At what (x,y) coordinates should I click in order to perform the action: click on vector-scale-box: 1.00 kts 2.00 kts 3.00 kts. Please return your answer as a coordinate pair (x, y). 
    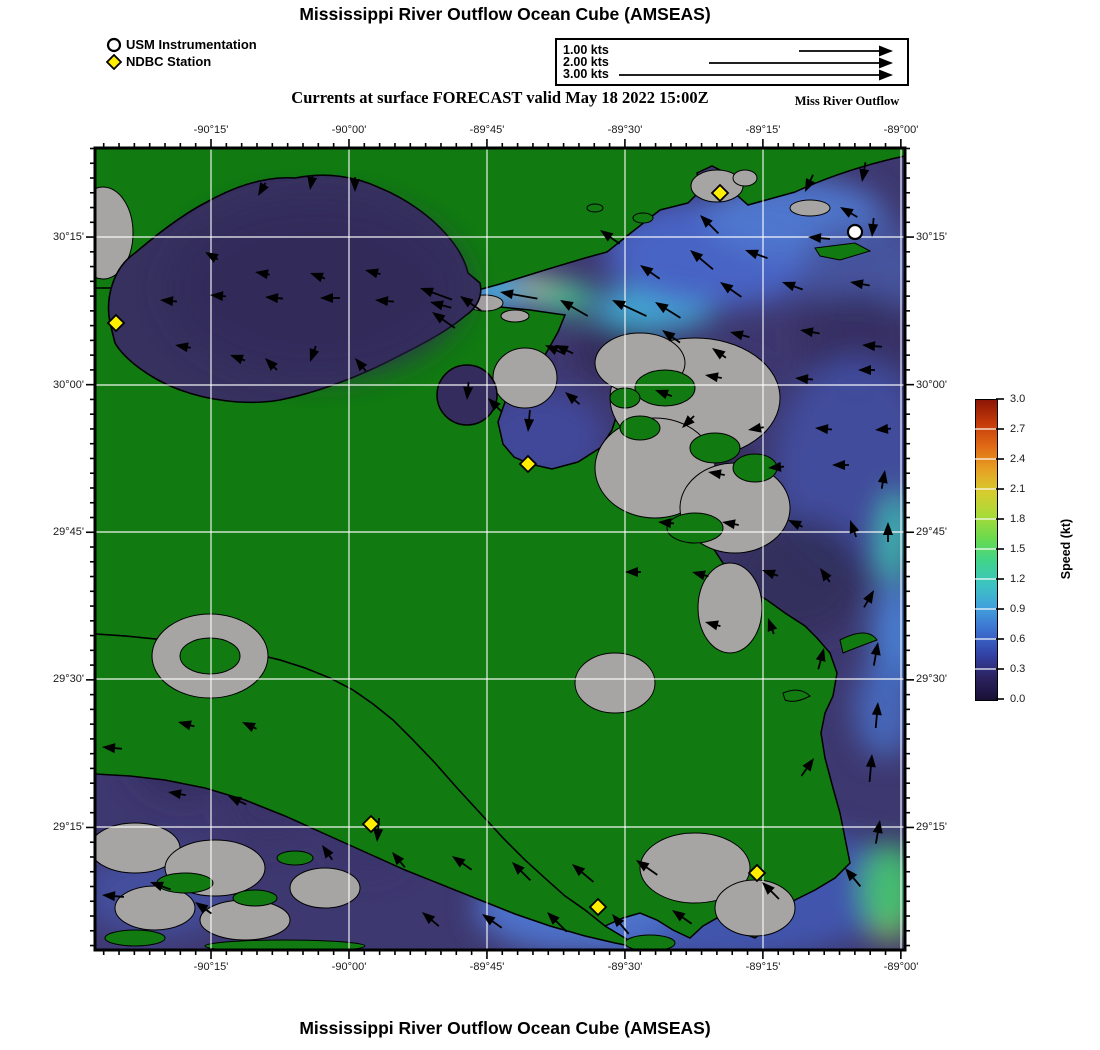
    Looking at the image, I should click on (732, 62).